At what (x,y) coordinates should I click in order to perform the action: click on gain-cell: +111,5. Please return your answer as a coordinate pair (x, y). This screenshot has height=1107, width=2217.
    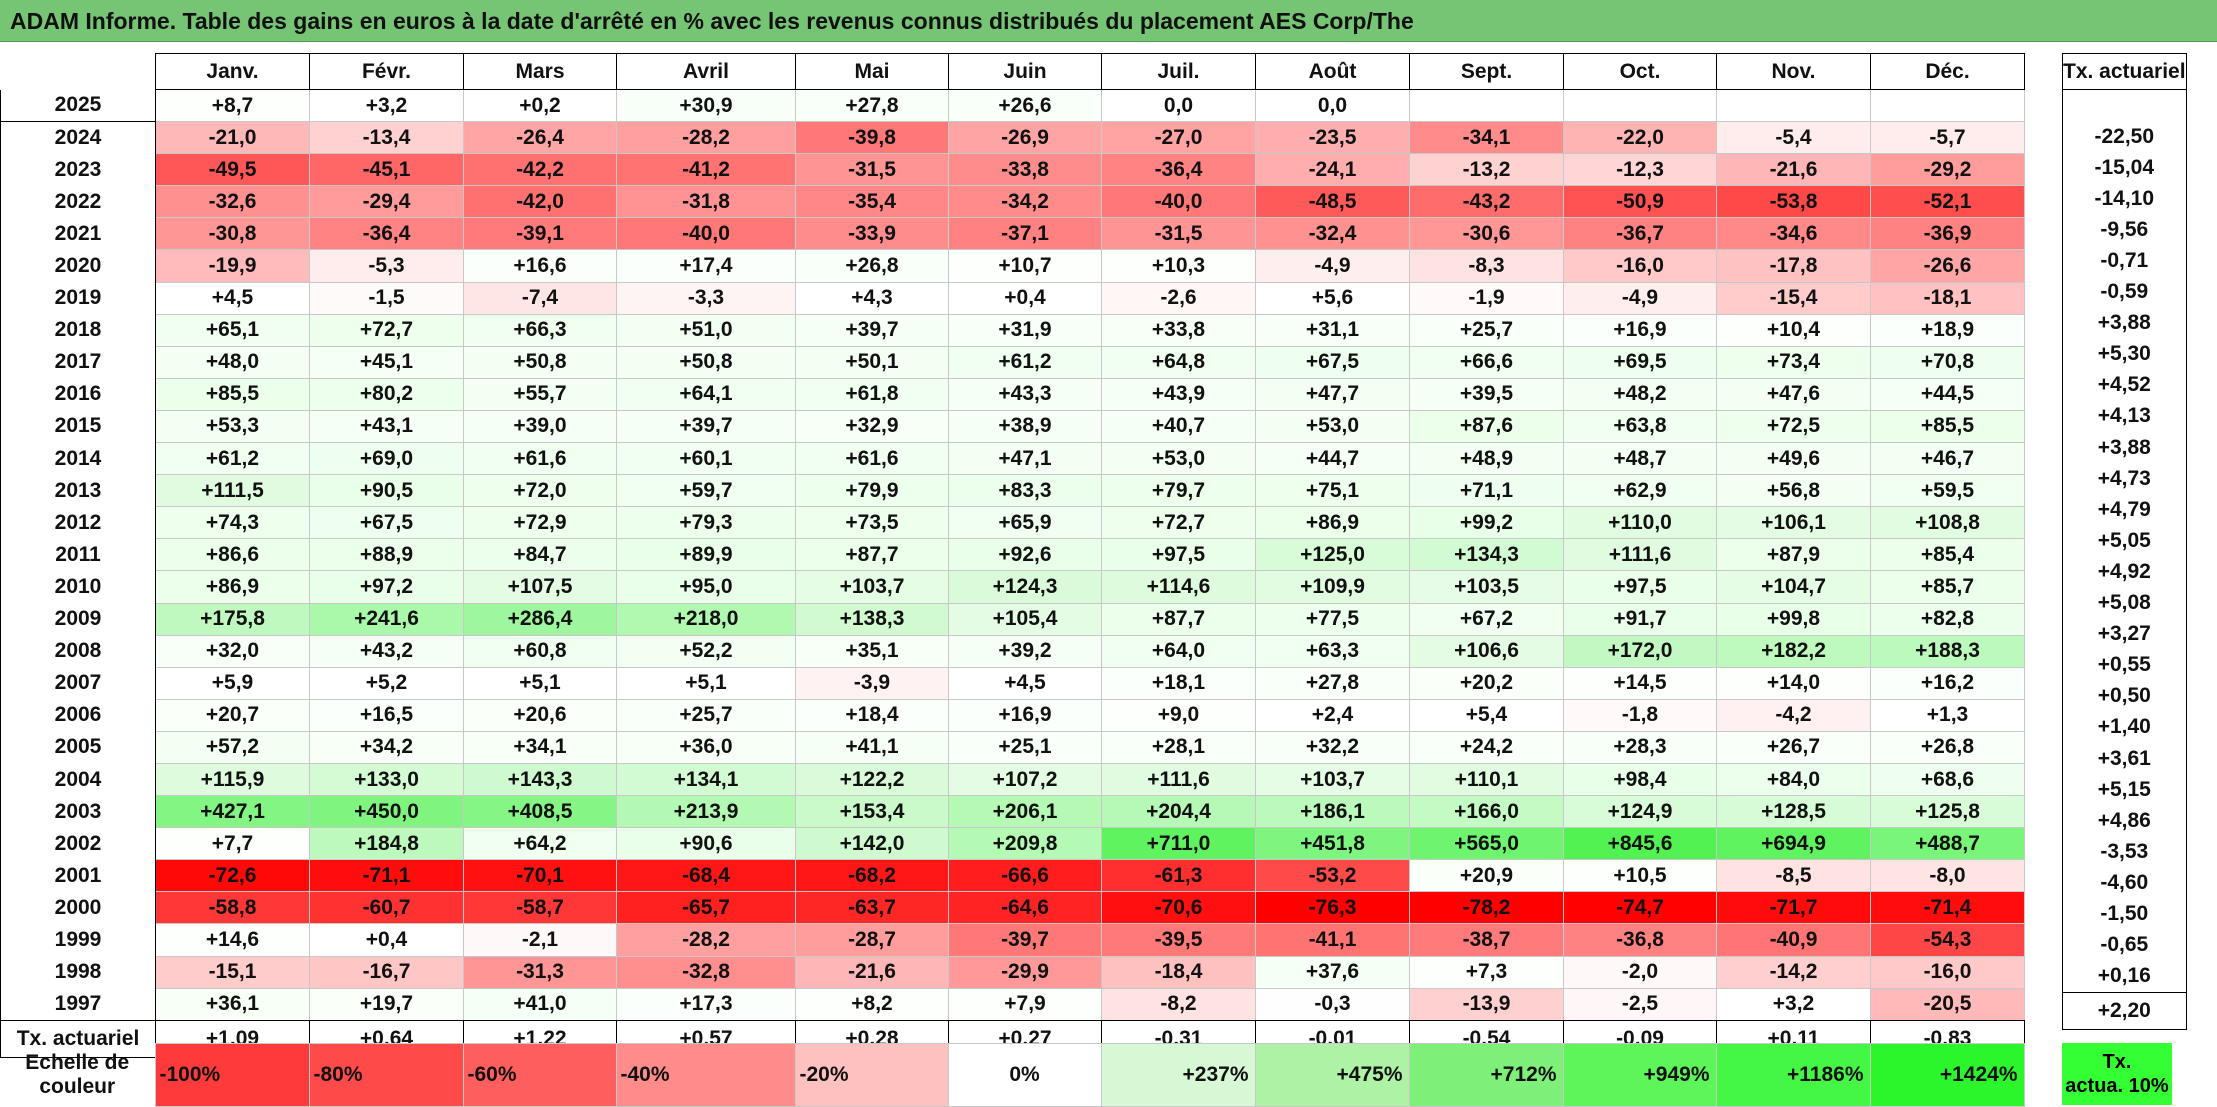
    Looking at the image, I should click on (232, 491).